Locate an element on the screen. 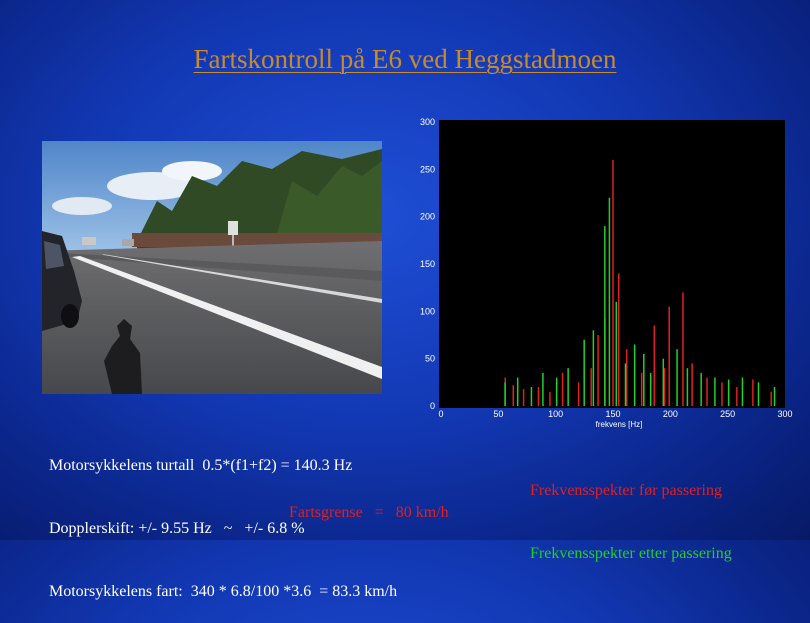 The height and width of the screenshot is (623, 810). legend-after-passing: Frekvensspekter etter passering is located at coordinates (631, 553).